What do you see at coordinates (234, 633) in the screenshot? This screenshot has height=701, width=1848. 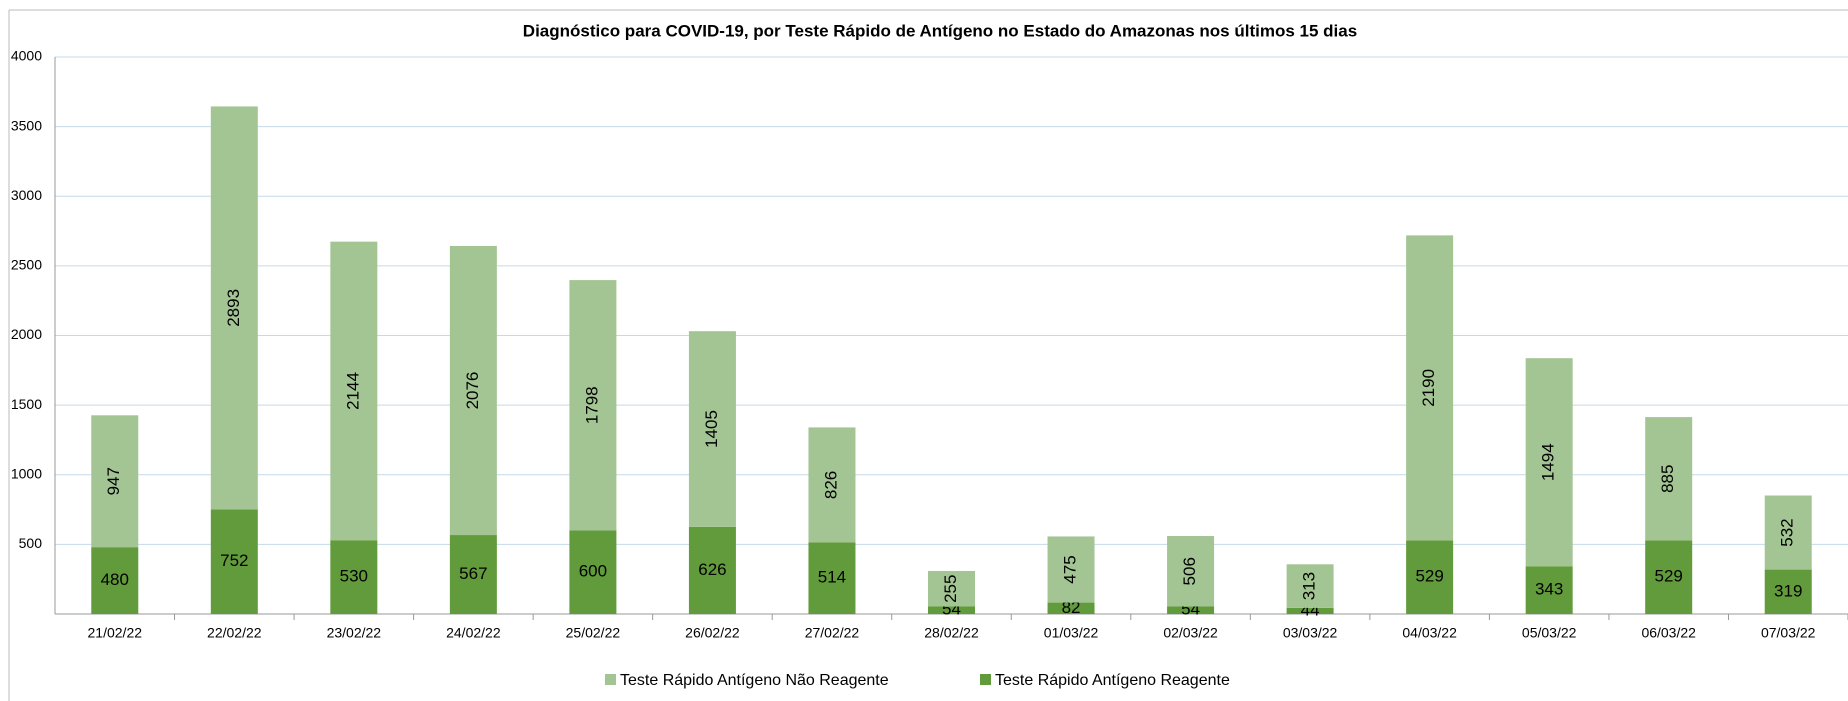 I see `x-tick-label: 22/02/22` at bounding box center [234, 633].